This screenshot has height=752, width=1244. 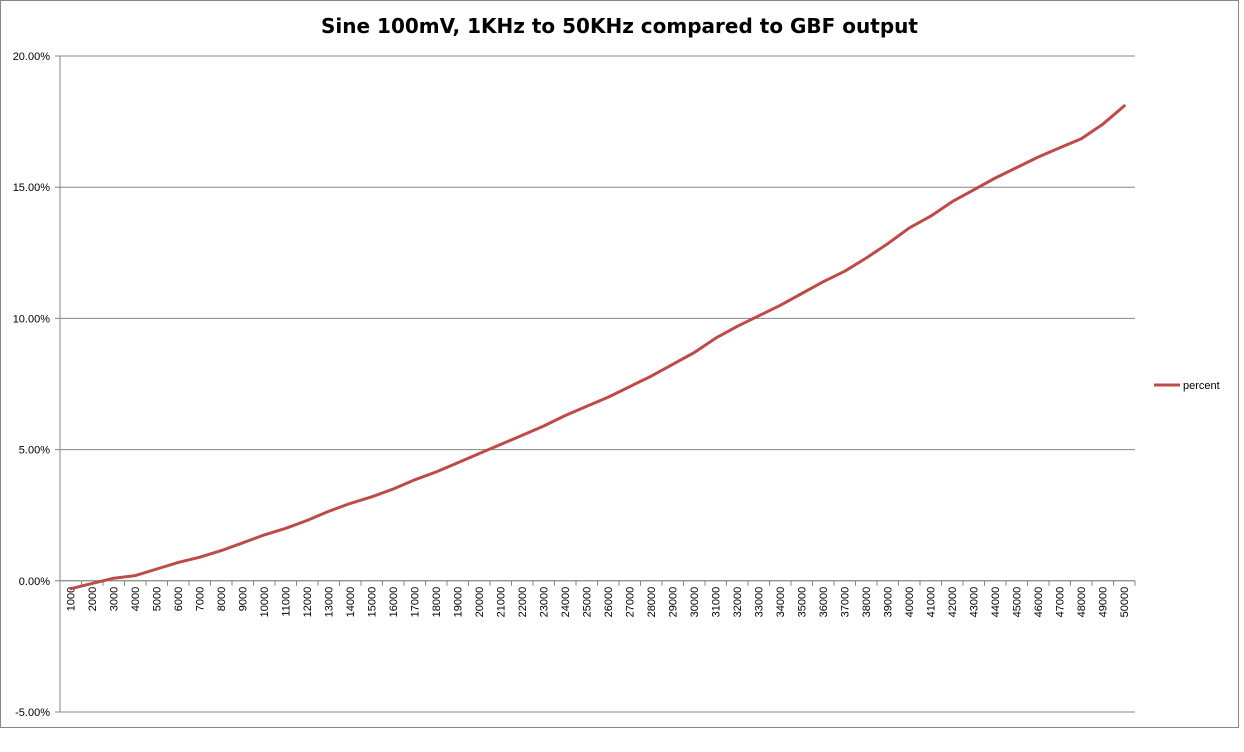 What do you see at coordinates (34, 451) in the screenshot?
I see `y-tick-label: 5.00%` at bounding box center [34, 451].